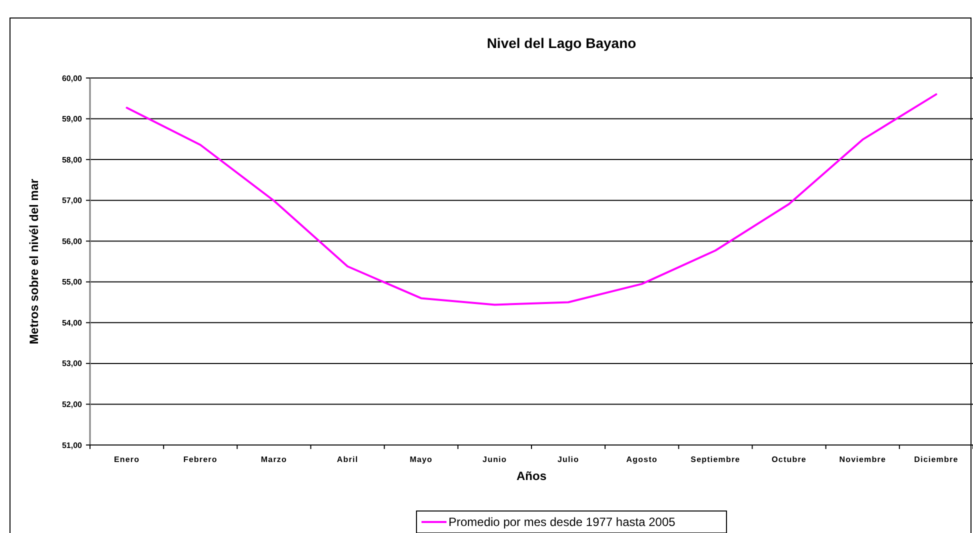 The width and height of the screenshot is (973, 533). Describe the element at coordinates (531, 476) in the screenshot. I see `x-axis-title: Años` at that location.